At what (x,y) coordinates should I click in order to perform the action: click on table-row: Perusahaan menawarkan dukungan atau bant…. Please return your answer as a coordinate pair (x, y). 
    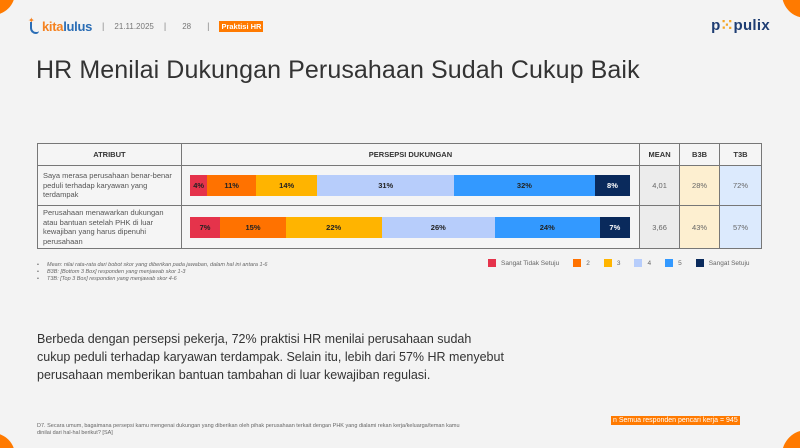
    Looking at the image, I should click on (399, 227).